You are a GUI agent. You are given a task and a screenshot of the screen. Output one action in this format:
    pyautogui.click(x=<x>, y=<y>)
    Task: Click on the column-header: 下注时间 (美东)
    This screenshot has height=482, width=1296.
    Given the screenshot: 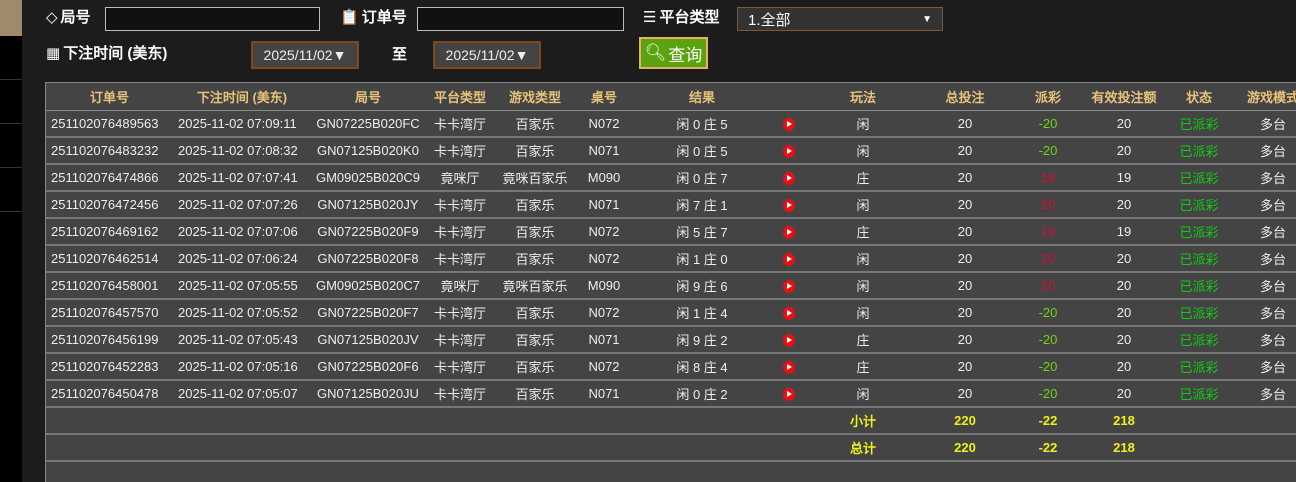 What is the action you would take?
    pyautogui.click(x=242, y=97)
    